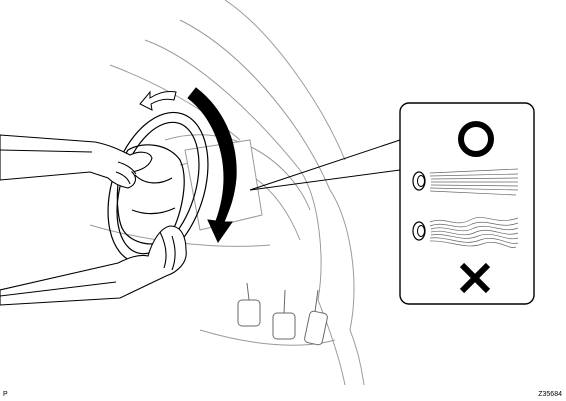 Image resolution: width=566 pixels, height=401 pixels. What do you see at coordinates (158, 100) in the screenshot?
I see `small-arrow-icon` at bounding box center [158, 100].